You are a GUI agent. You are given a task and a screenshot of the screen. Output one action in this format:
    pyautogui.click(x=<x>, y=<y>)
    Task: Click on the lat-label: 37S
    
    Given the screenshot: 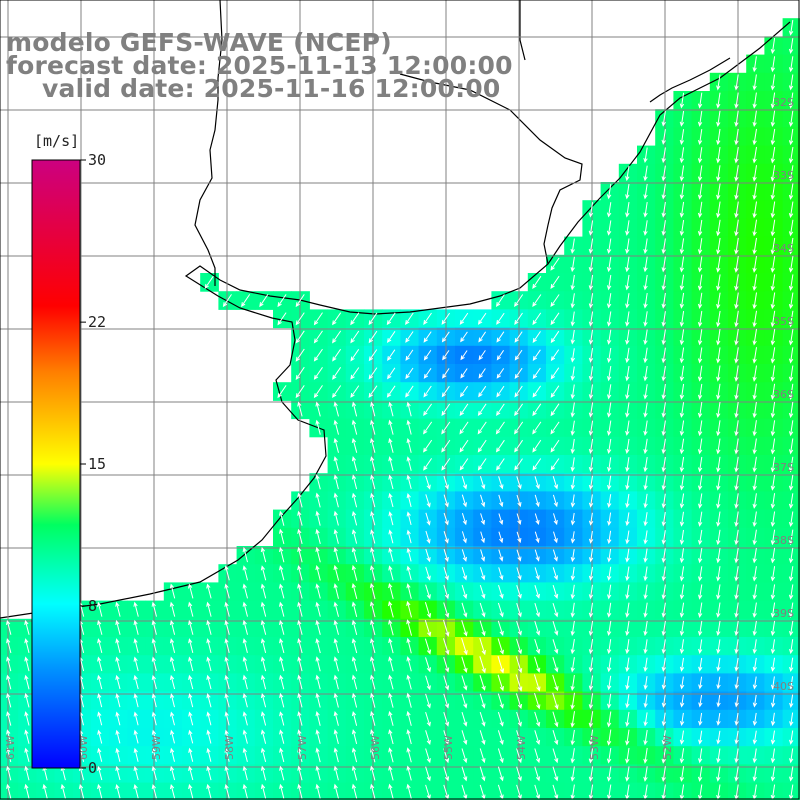 What is the action you would take?
    pyautogui.click(x=783, y=467)
    